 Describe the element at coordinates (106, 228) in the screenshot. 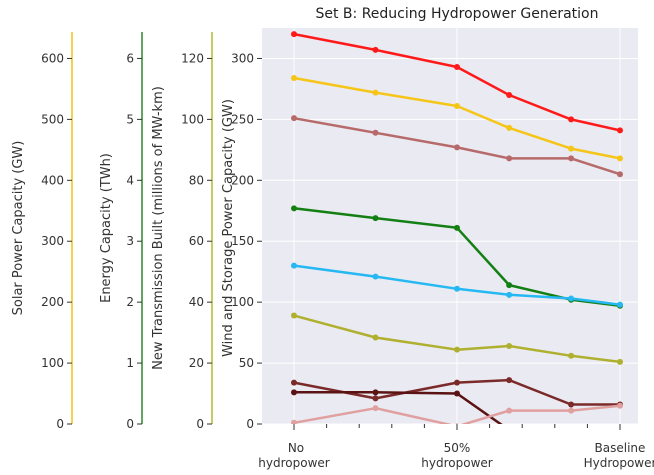

I see `y-axis-title-energy: Energy Capacity (TWh)` at that location.